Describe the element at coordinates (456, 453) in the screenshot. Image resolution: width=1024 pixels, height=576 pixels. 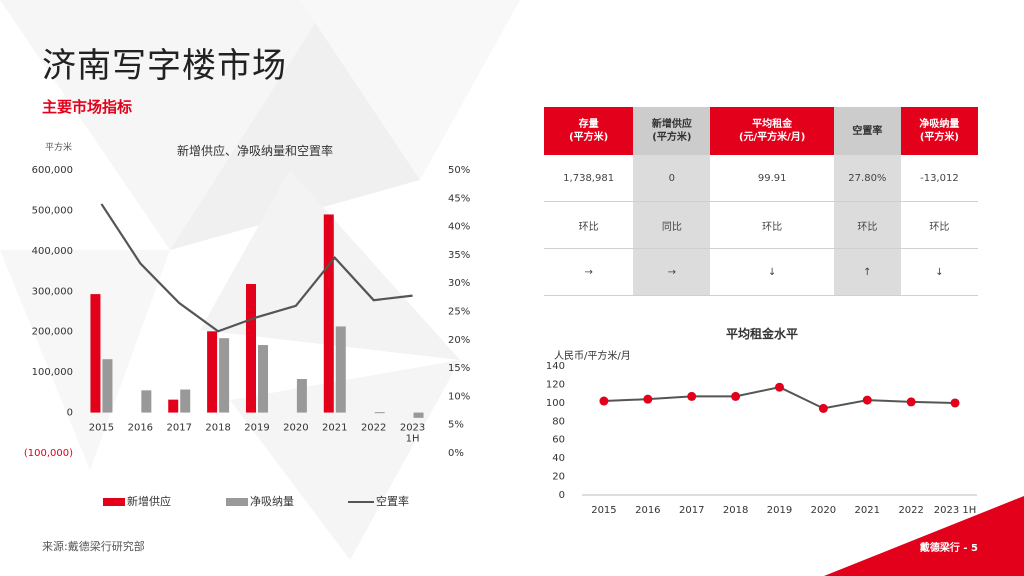
I see `y2-tick-label: 0%` at that location.